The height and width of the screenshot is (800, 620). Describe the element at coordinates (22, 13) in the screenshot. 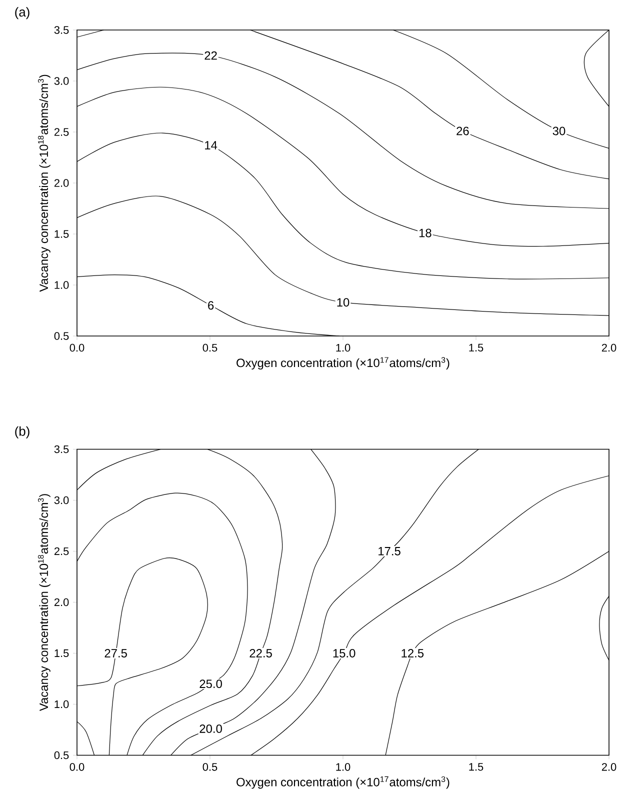

I see `chart-title: (a)` at that location.